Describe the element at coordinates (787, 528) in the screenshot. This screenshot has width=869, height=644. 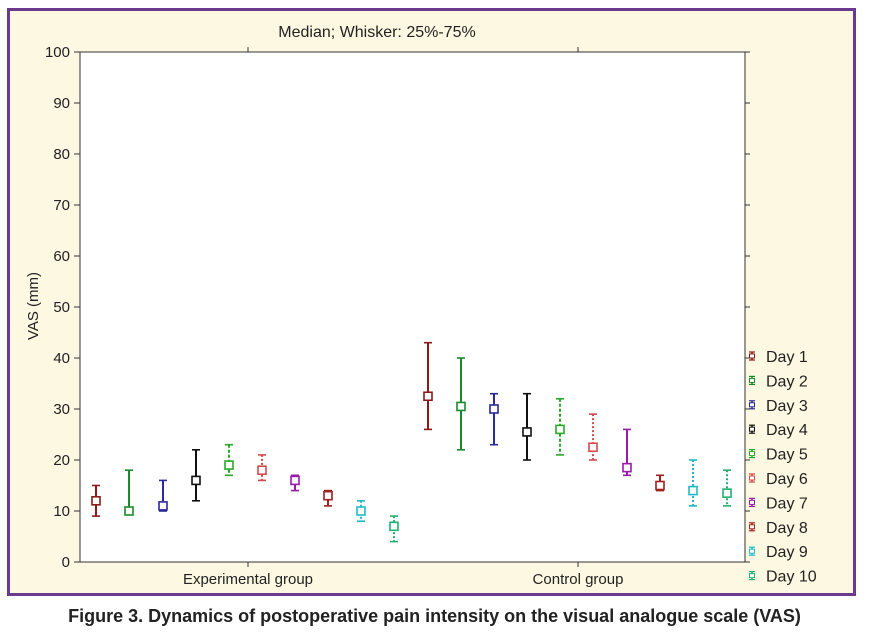
I see `legend-label: Day 8` at that location.